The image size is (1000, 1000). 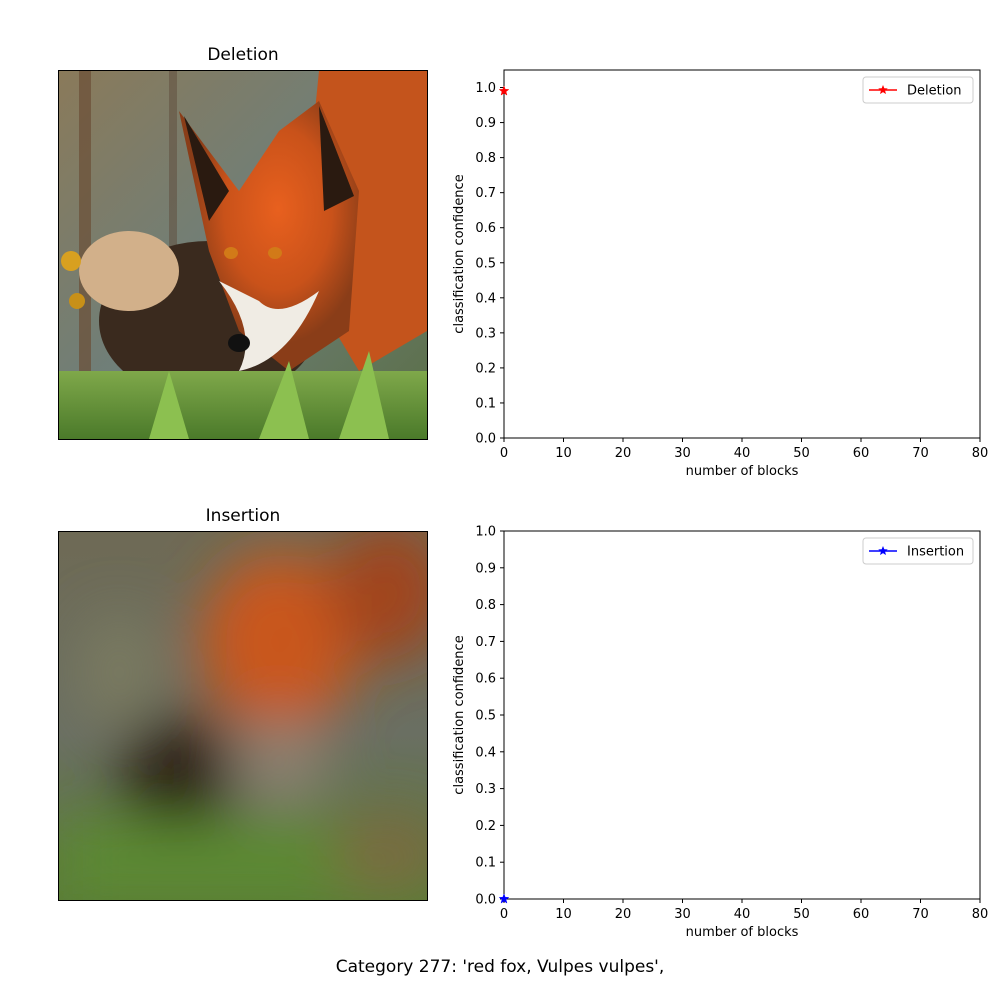 I want to click on figure-caption: Category 277: 'red fox, Vulpes vulpes',, so click(x=500, y=967).